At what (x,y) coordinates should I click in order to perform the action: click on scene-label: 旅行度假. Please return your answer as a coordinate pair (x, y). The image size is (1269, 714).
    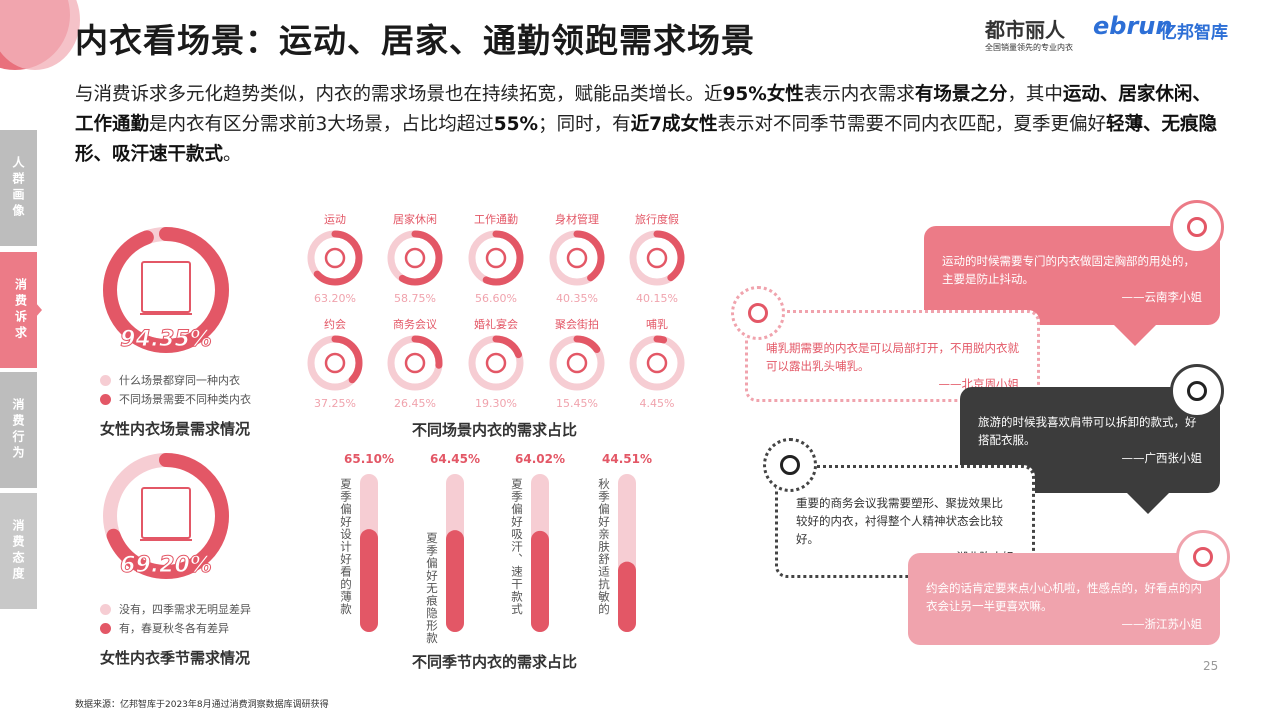
    Looking at the image, I should click on (657, 219).